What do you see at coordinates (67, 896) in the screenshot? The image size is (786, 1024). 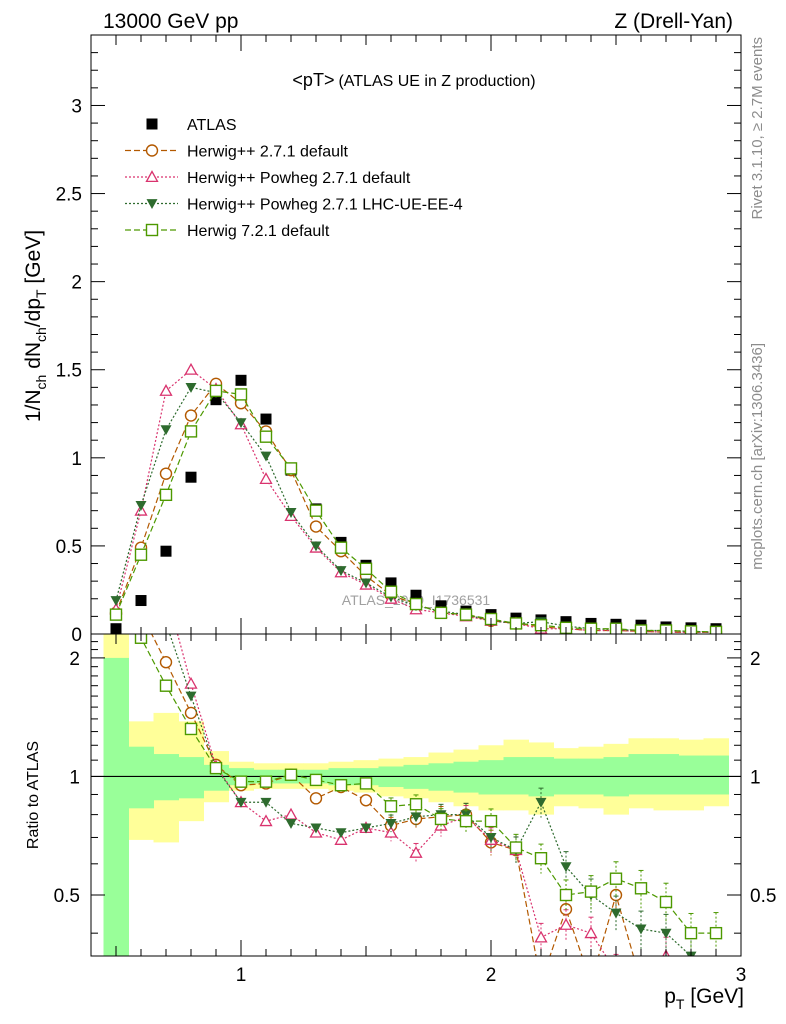 I see `ratio-y-tick-label: 0.5` at bounding box center [67, 896].